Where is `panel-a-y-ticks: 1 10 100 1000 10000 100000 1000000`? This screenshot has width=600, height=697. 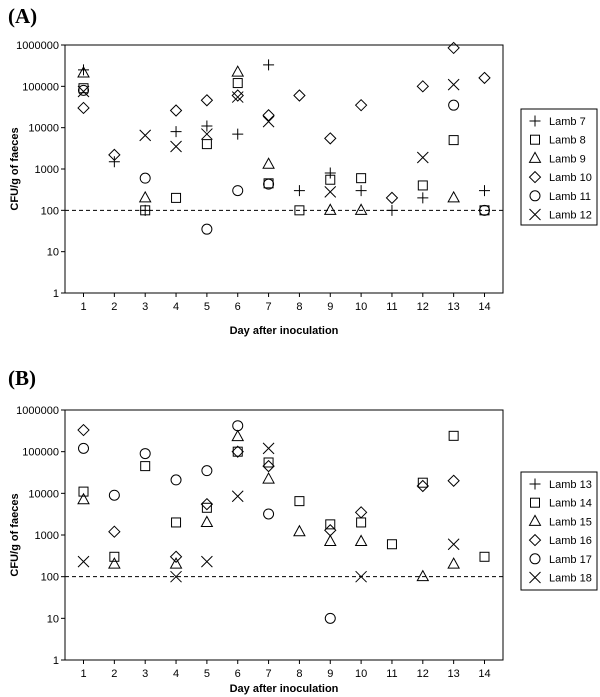
panel-a-y-ticks: 1 10 100 1000 10000 100000 1000000 is located at coordinates (40, 170).